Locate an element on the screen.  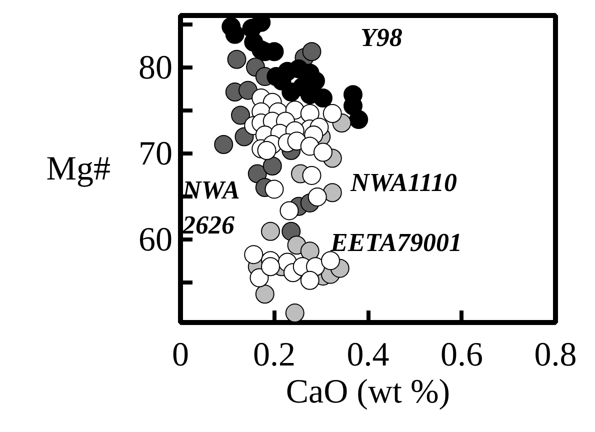
x-tick-label: 0.8 is located at coordinates (555, 355).